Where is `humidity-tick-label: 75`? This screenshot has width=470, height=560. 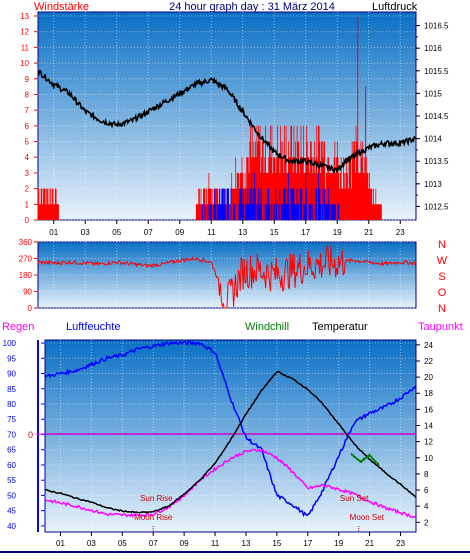
humidity-tick-label: 75 is located at coordinates (11, 419).